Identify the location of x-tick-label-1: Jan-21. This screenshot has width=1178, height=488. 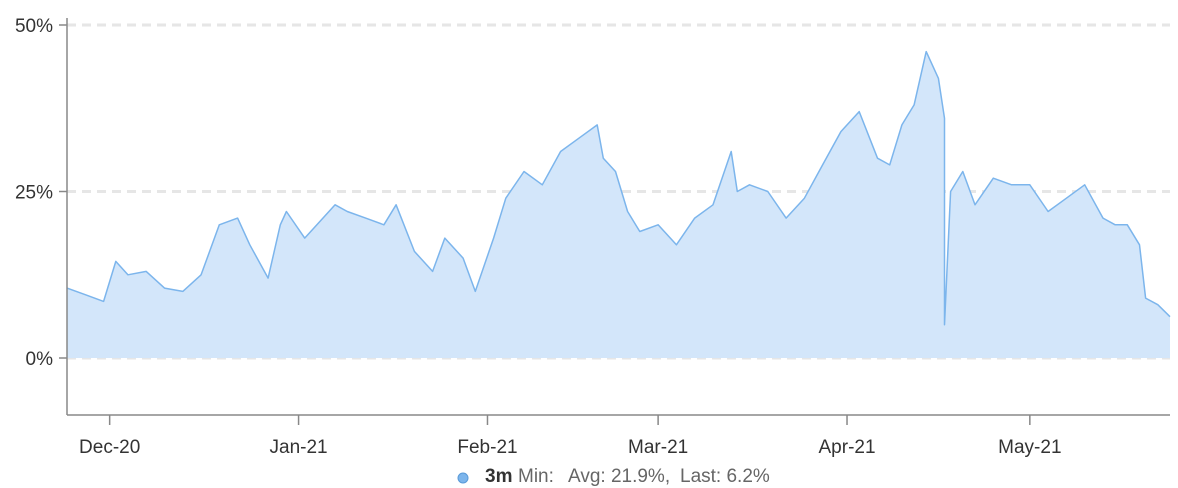
(299, 447).